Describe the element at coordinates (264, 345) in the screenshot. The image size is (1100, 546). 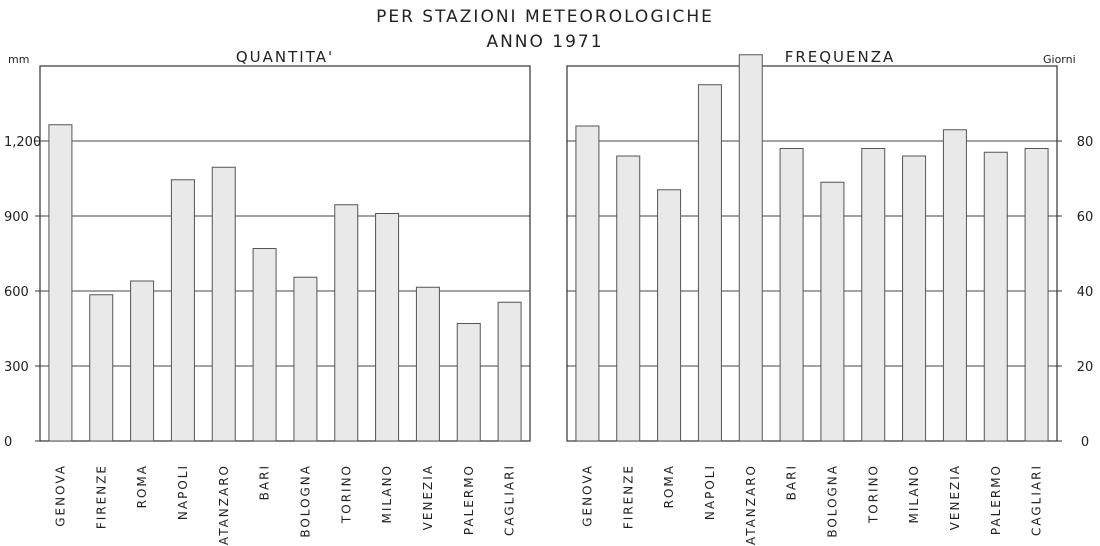
I see `quantity-bar-bari` at that location.